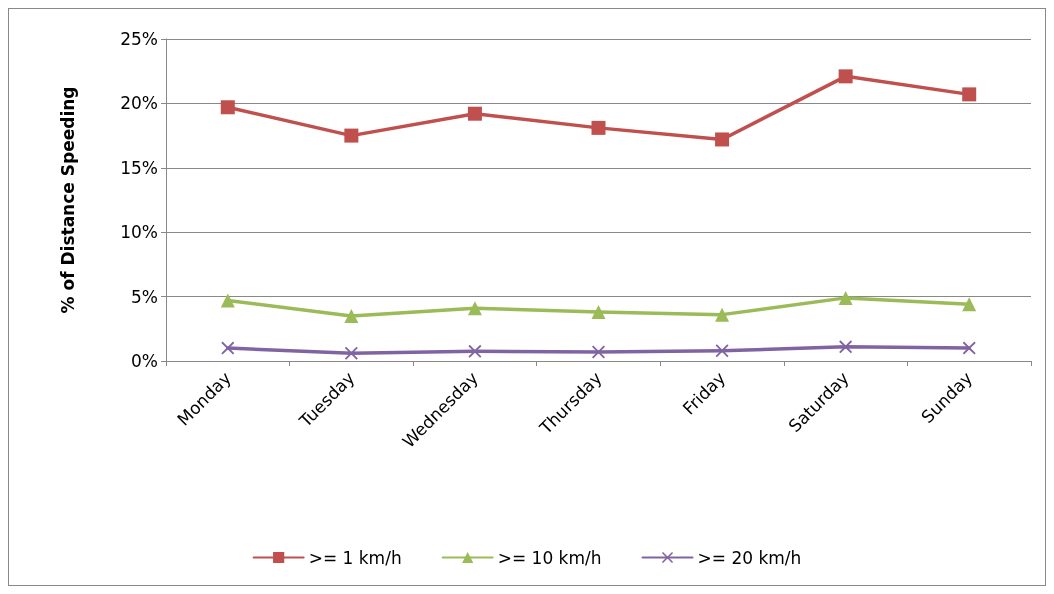 Image resolution: width=1054 pixels, height=594 pixels. Describe the element at coordinates (749, 557) in the screenshot. I see `legend-label: >= 20 km/h` at that location.